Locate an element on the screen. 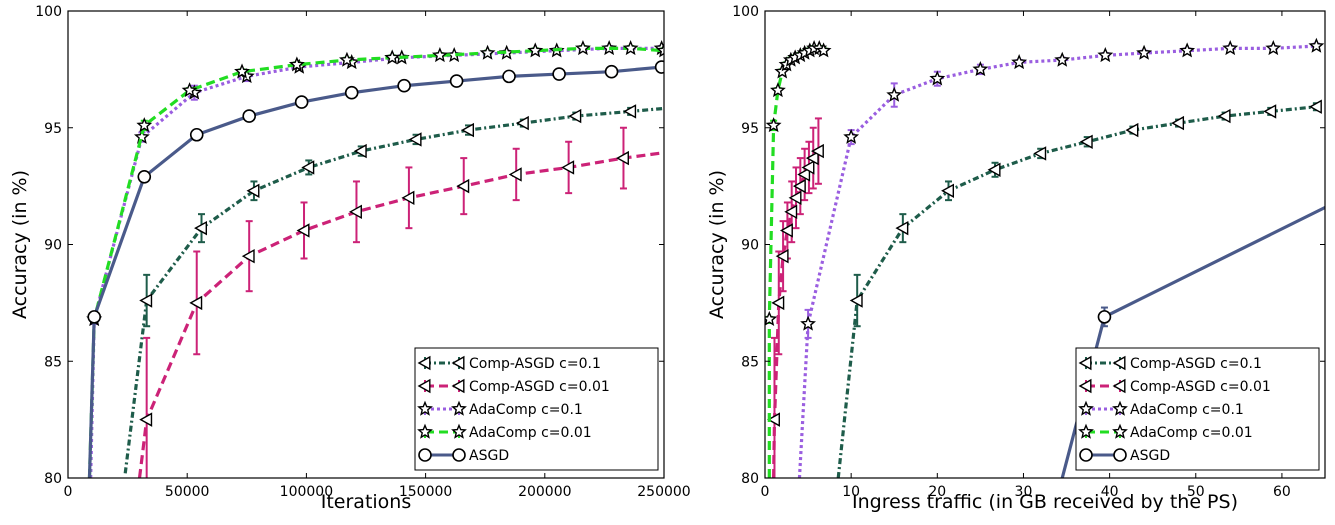 The width and height of the screenshot is (1335, 525). legend-entry: AdaComp c=0.1 is located at coordinates (500, 409).